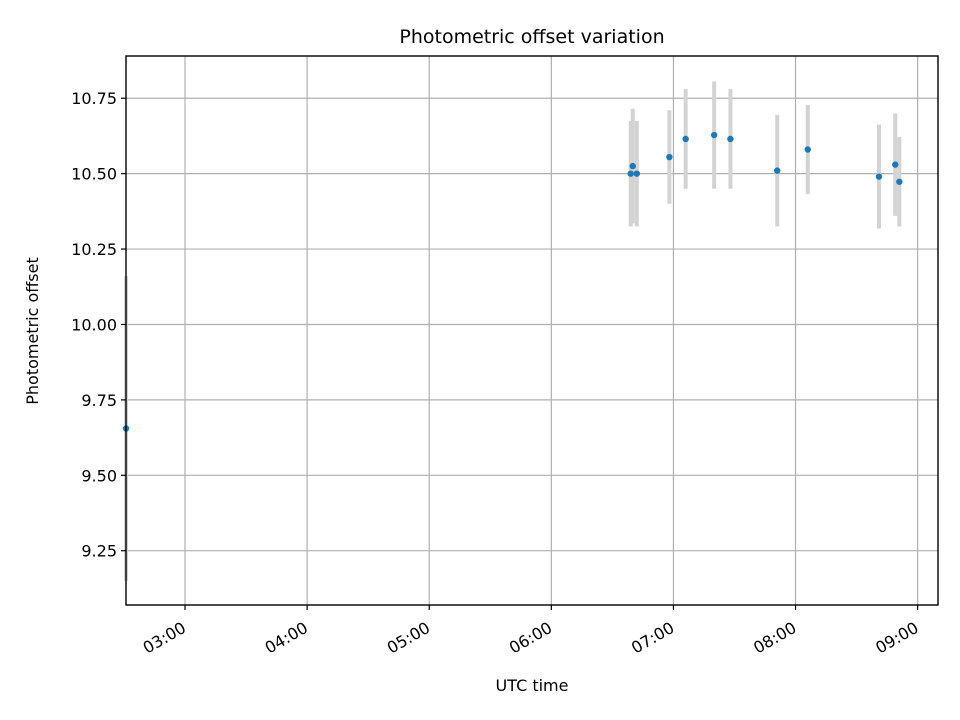  What do you see at coordinates (896, 638) in the screenshot?
I see `x-tick-label: 09:00` at bounding box center [896, 638].